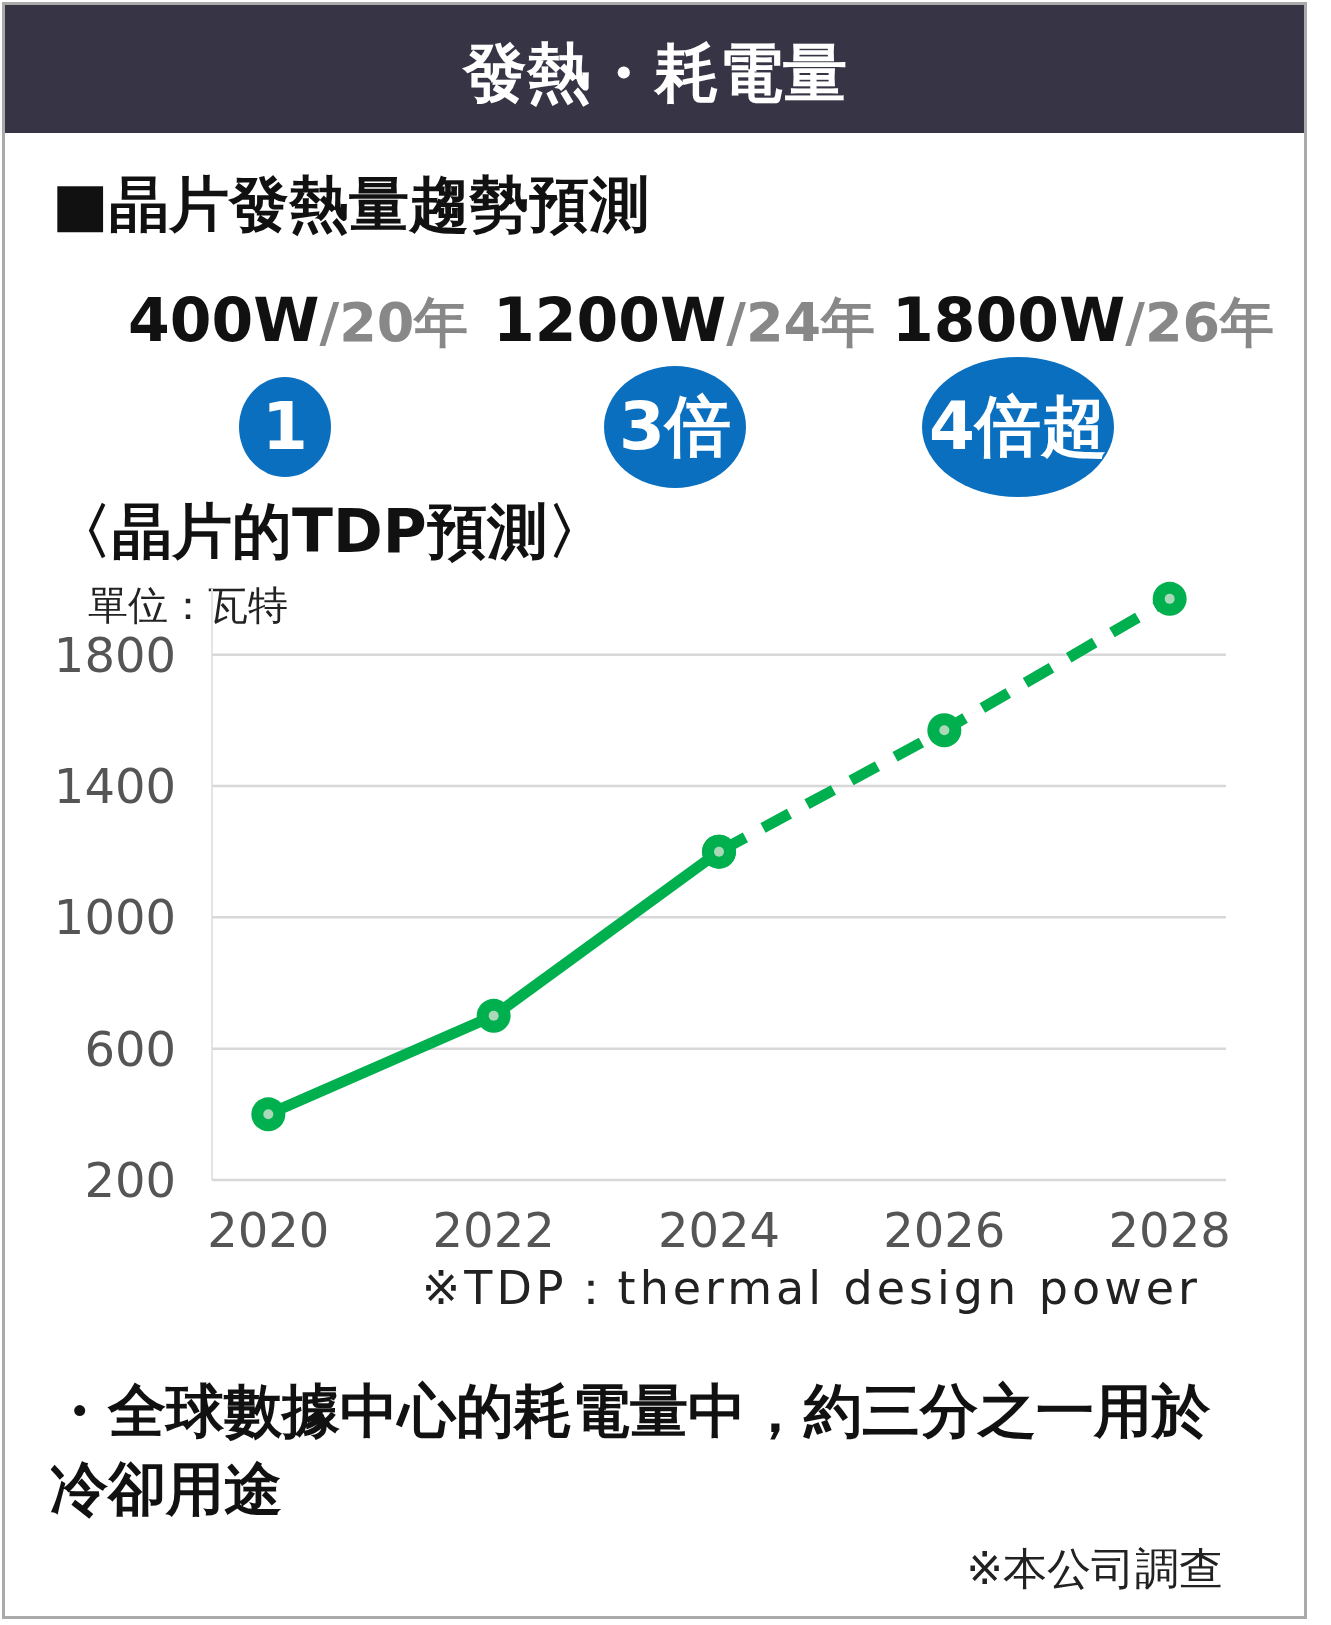 The width and height of the screenshot is (1331, 1625). I want to click on text: 400W/20年, so click(298, 320).